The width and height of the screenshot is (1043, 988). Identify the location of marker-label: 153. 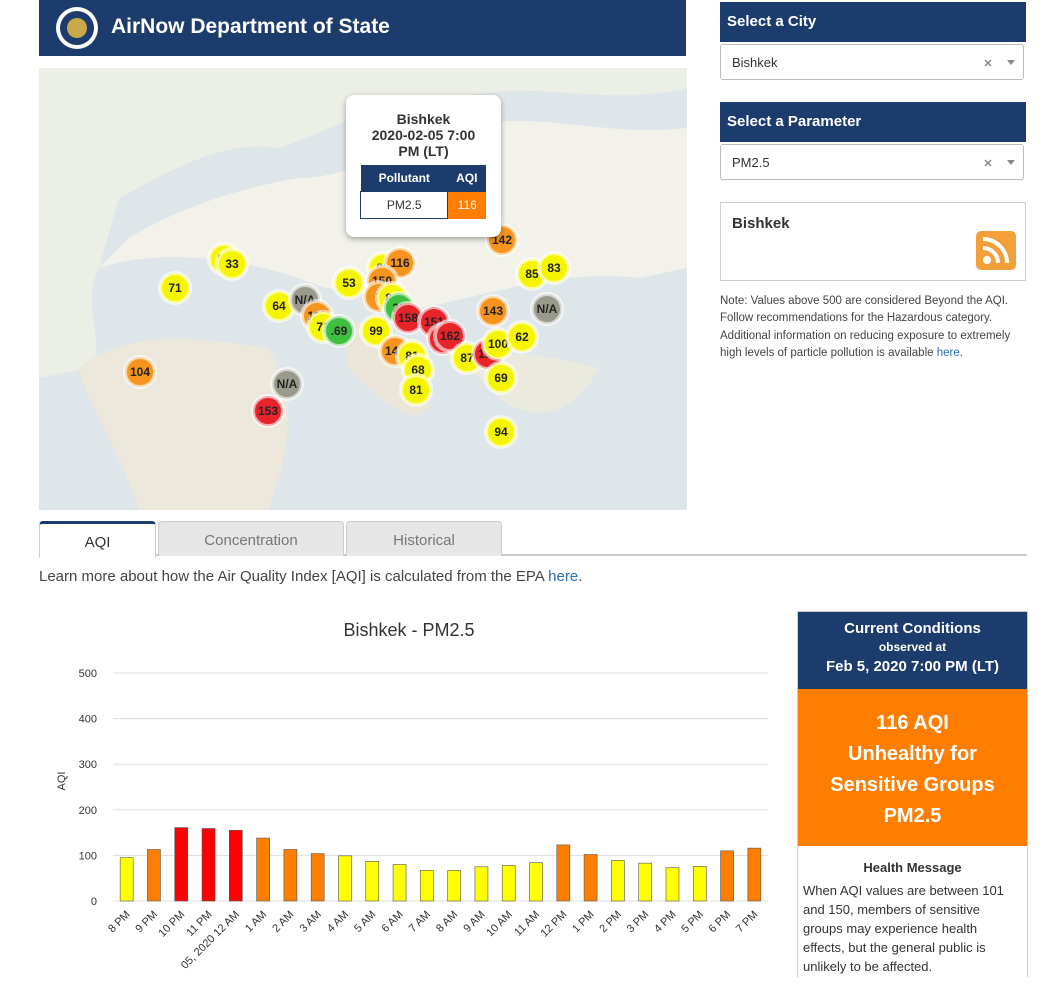
(268, 411).